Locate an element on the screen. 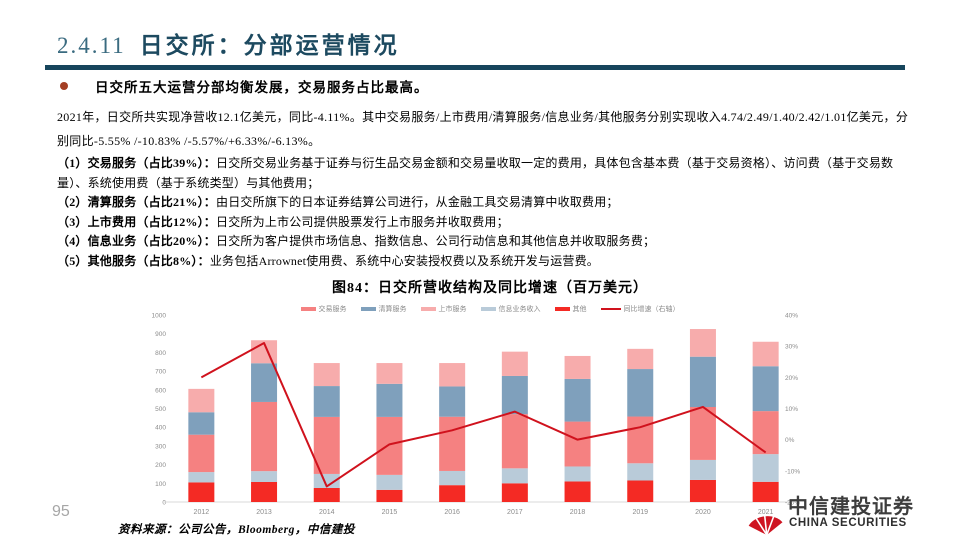 This screenshot has height=540, width=960. list-item-text: 由日交所旗下的日本证券结算公司进行，从金融工具交易清算中收取费用； is located at coordinates (417, 202).